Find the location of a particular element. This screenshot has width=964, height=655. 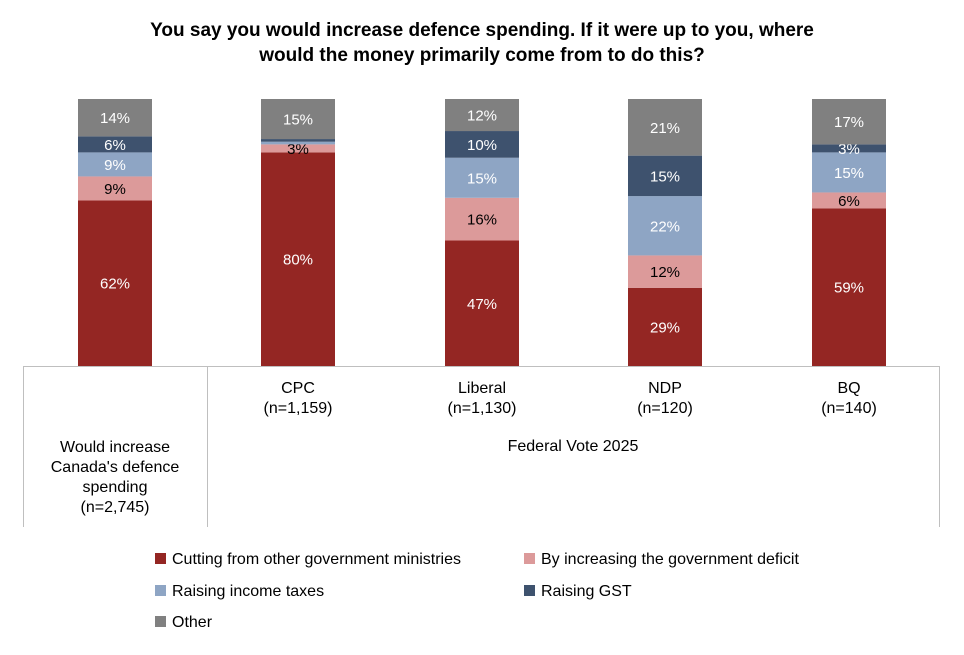

category-label-line: CPC is located at coordinates (298, 388).